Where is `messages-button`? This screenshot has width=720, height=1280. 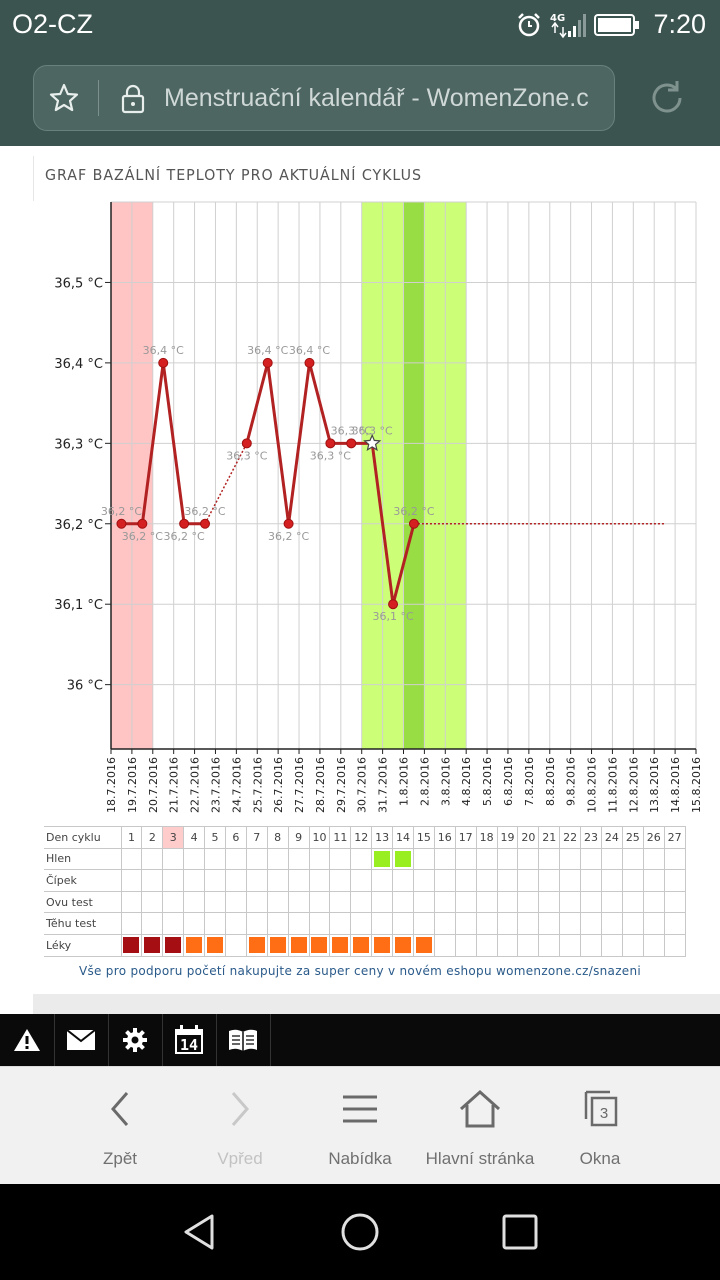 messages-button is located at coordinates (81, 1040).